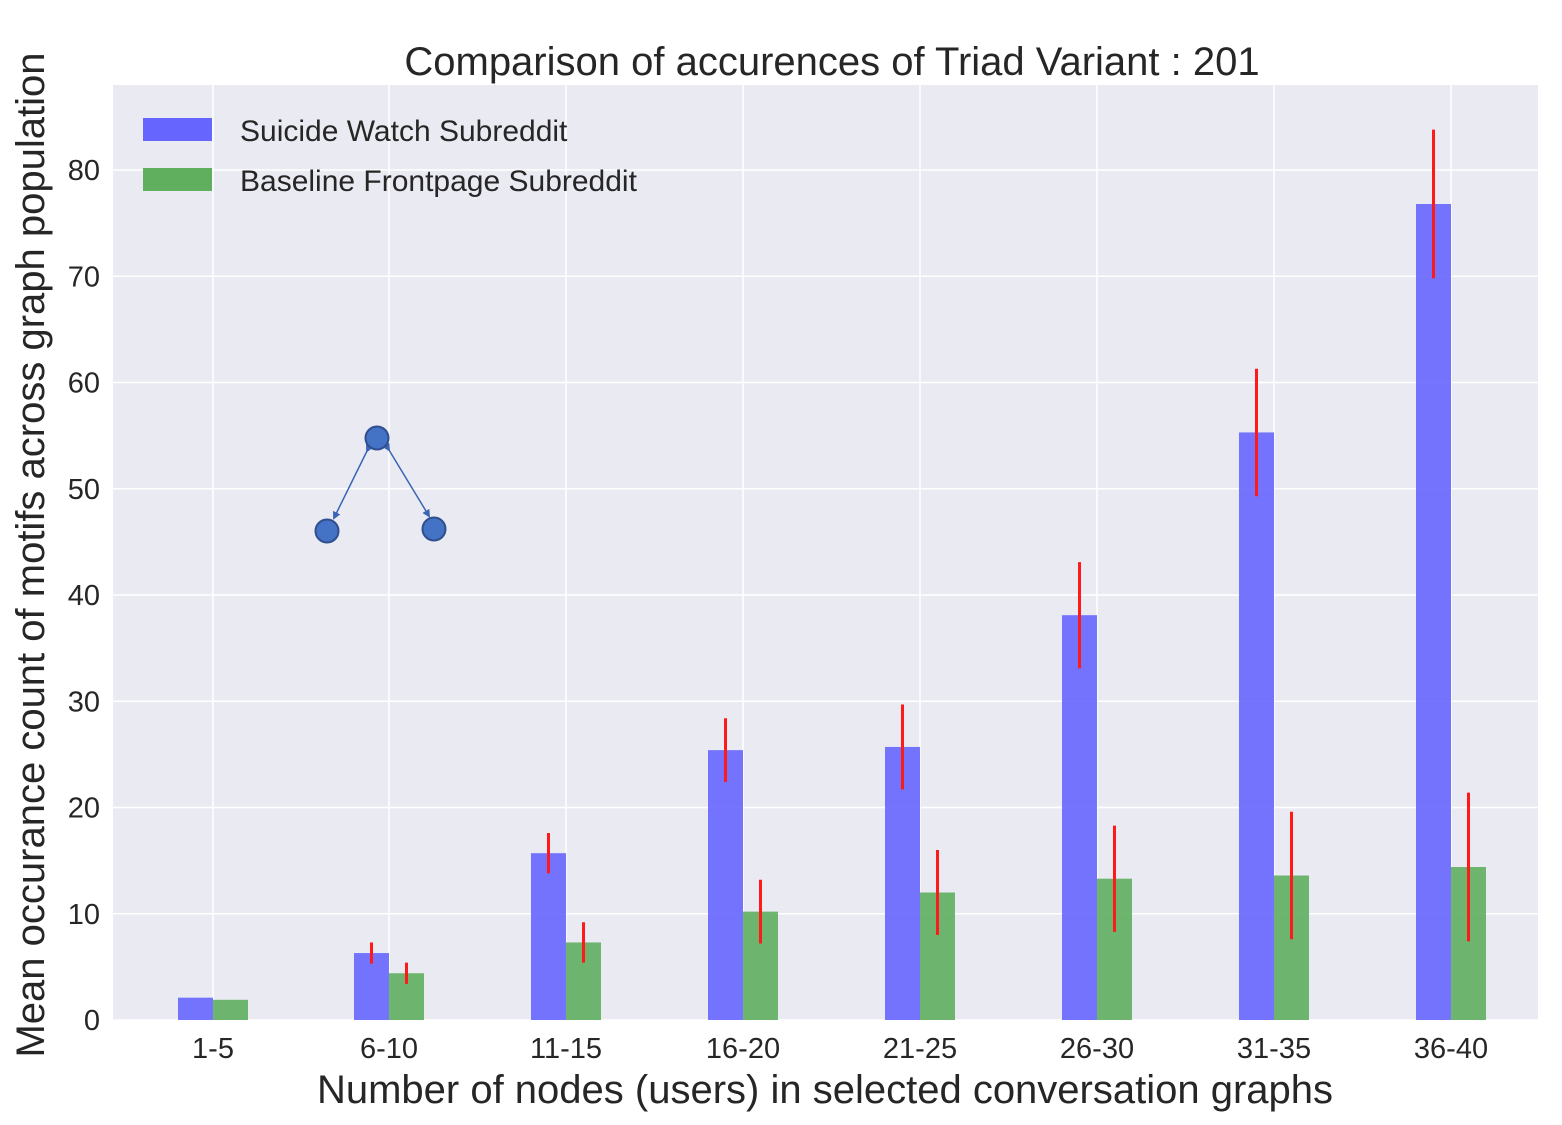 The image size is (1562, 1125). Describe the element at coordinates (404, 131) in the screenshot. I see `legend-label-suicide-watch: Suicide Watch Subreddit` at that location.